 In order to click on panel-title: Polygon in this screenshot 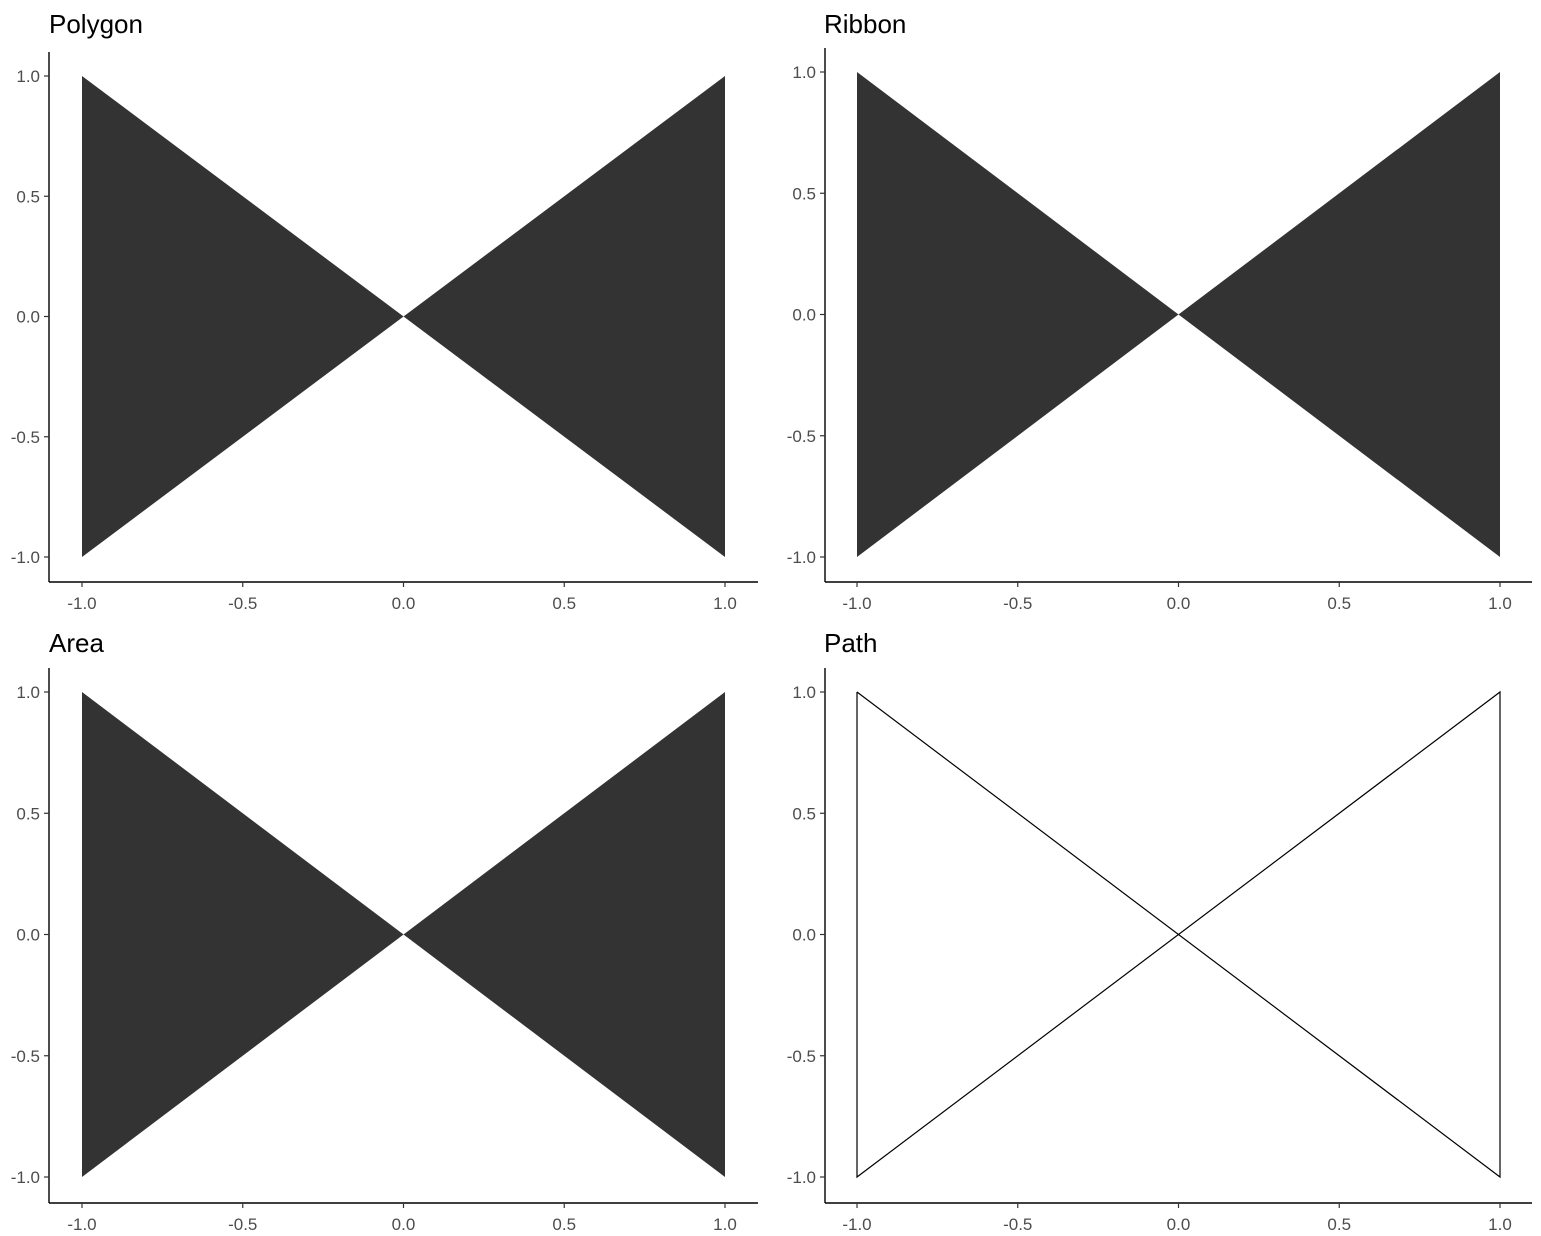, I will do `click(96, 24)`.